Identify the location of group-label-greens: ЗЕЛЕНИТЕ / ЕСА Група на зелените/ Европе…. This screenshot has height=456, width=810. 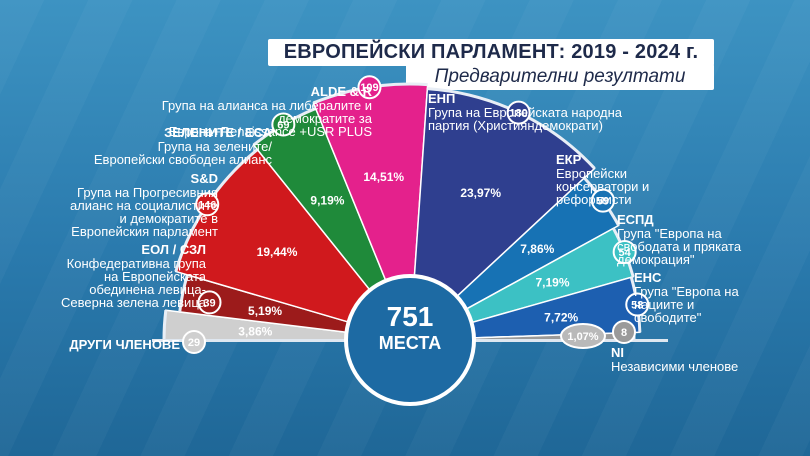
(182, 145).